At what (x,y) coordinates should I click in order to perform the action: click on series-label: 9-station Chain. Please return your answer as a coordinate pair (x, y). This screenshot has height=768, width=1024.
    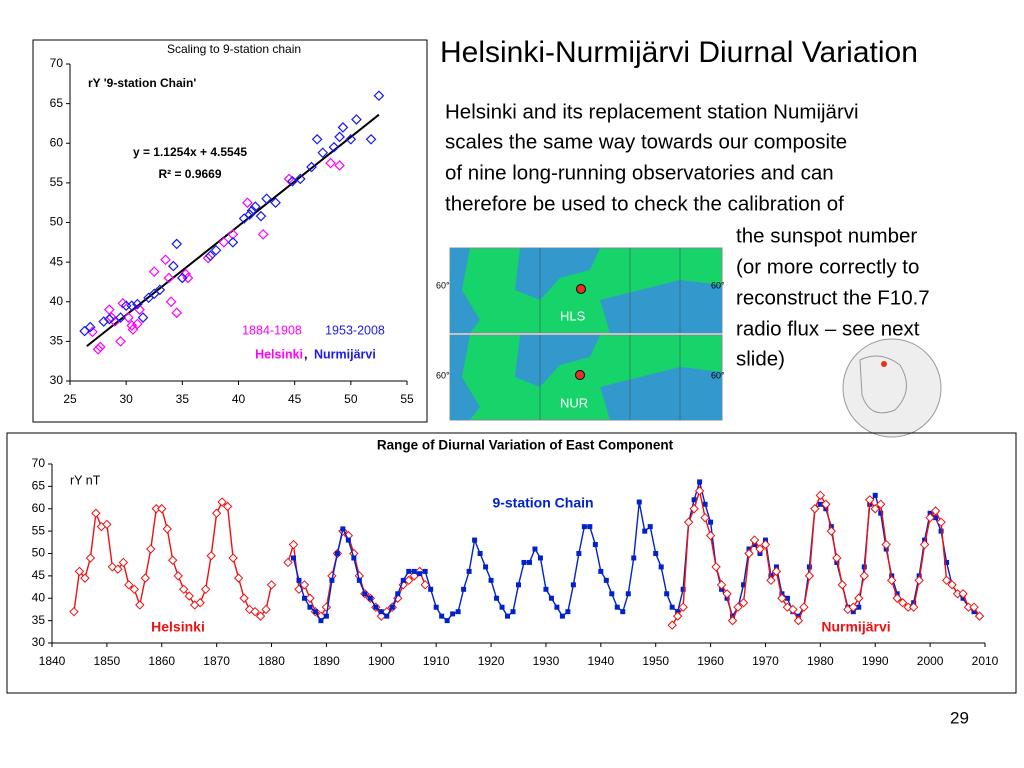
    Looking at the image, I should click on (542, 503).